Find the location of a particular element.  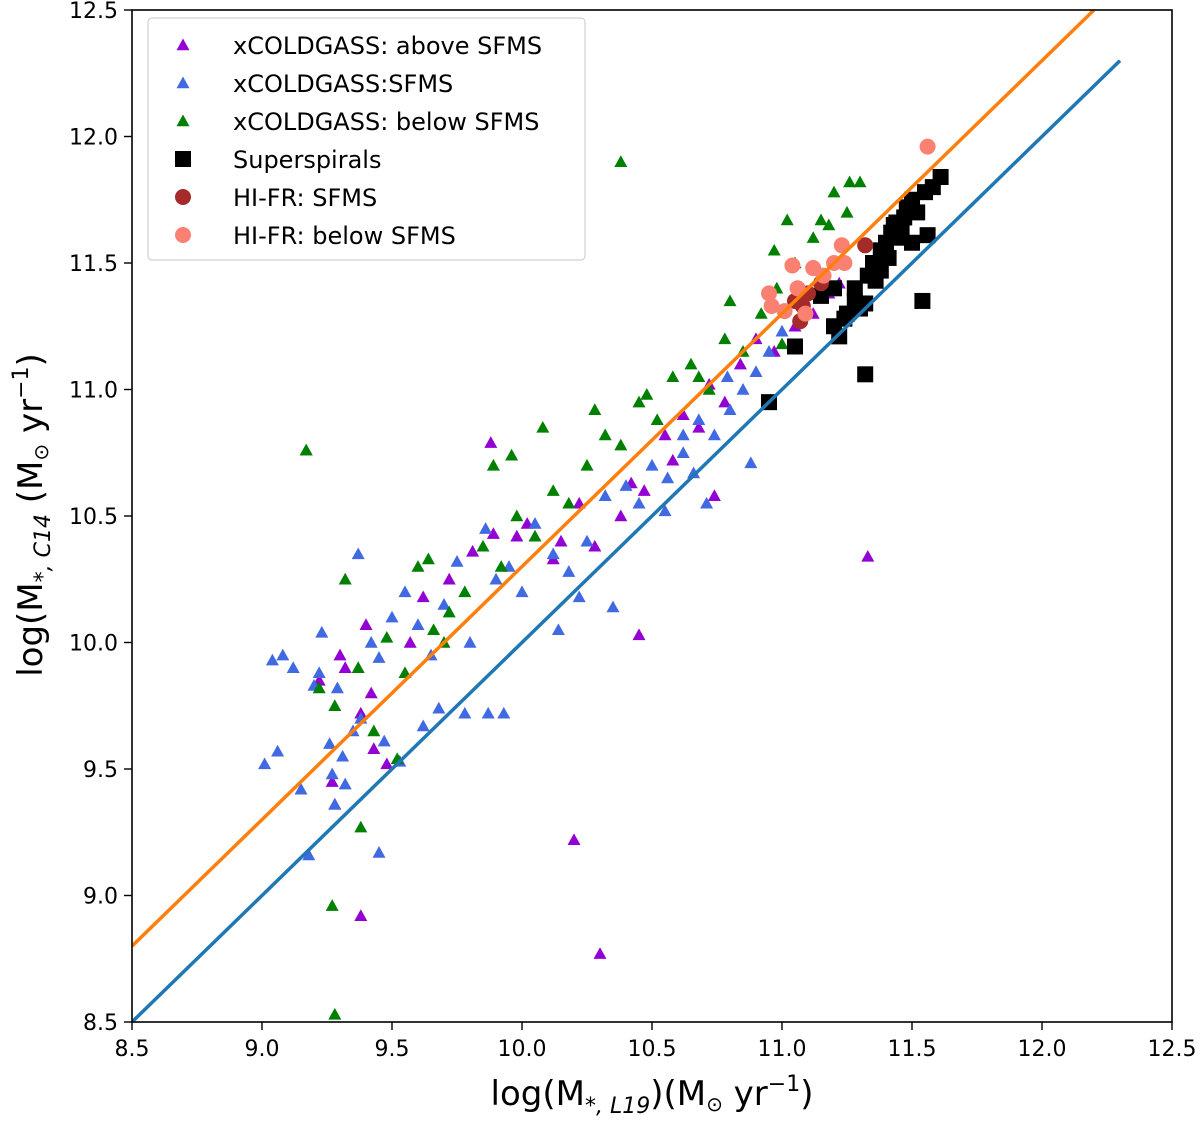

x-tick-label: 9.0 is located at coordinates (262, 1049).